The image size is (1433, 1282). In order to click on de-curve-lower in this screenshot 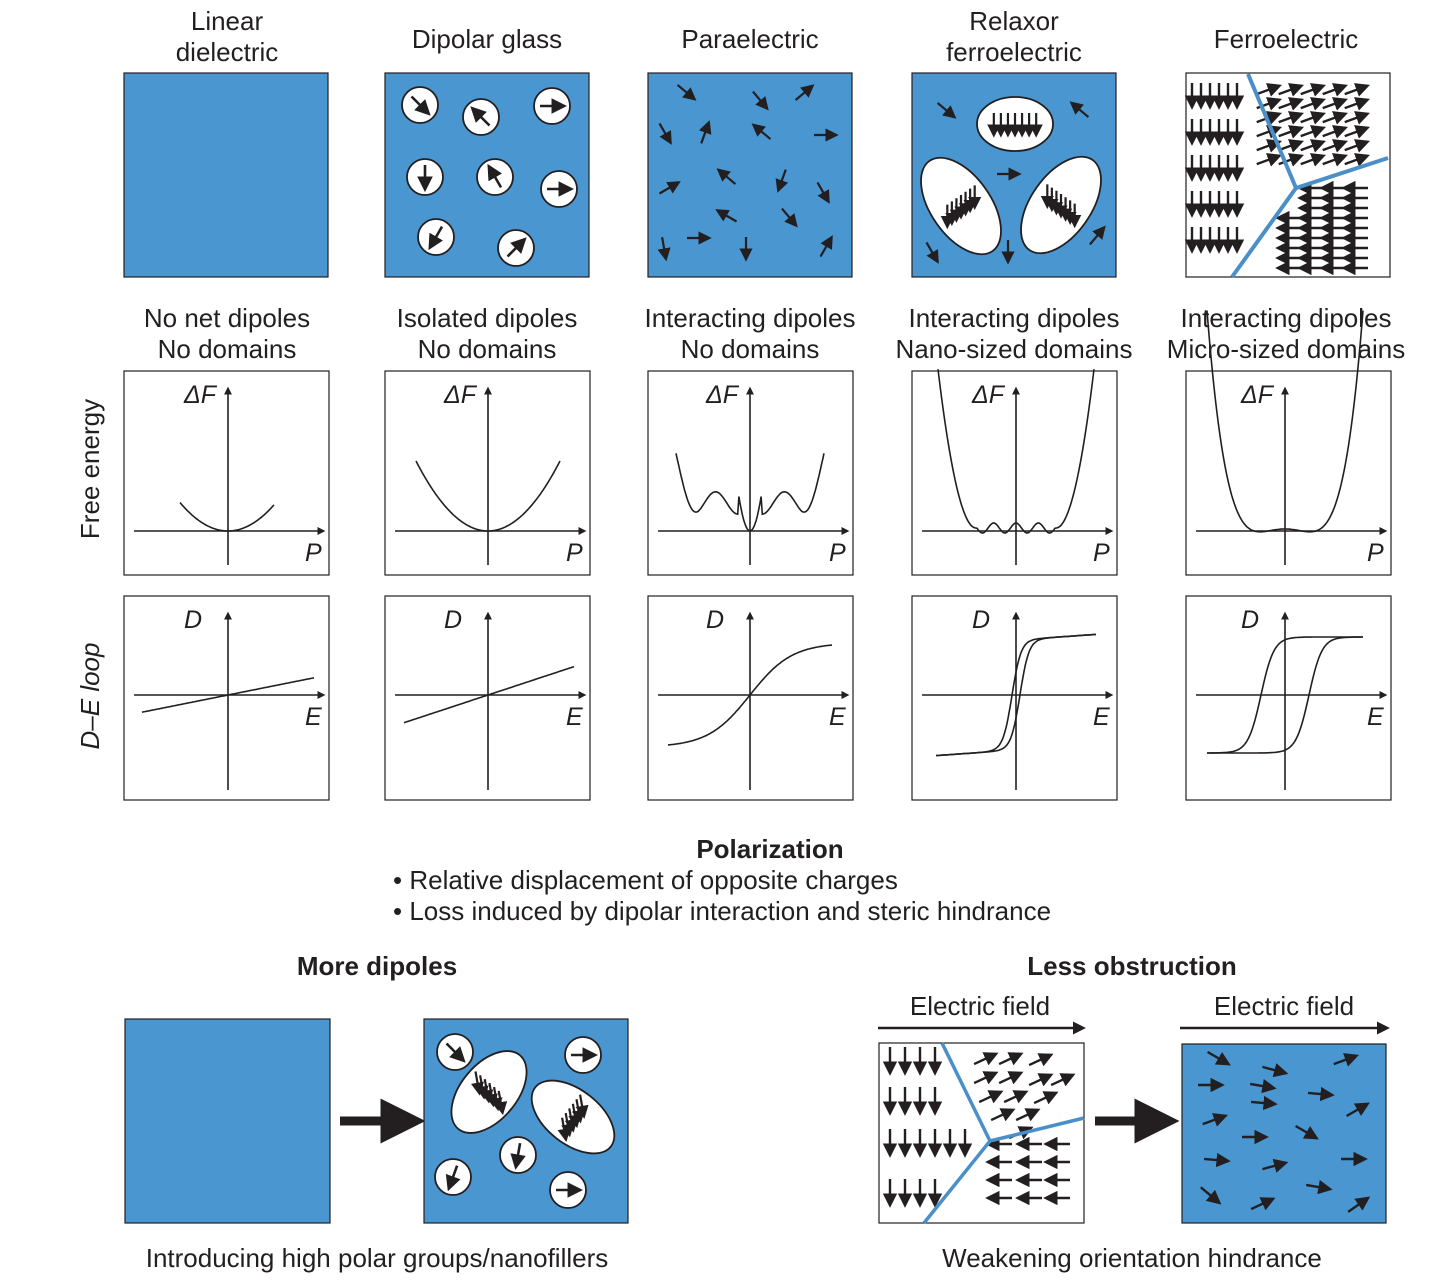, I will do `click(1016, 695)`.